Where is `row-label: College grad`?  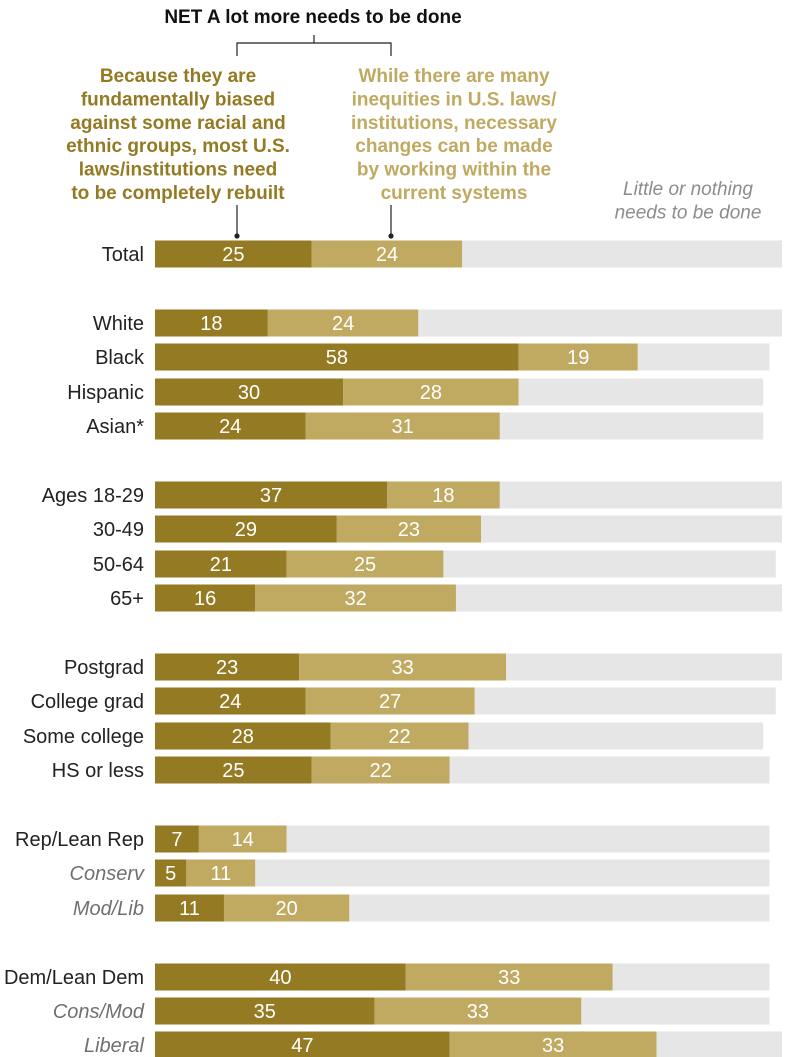
row-label: College grad is located at coordinates (87, 702).